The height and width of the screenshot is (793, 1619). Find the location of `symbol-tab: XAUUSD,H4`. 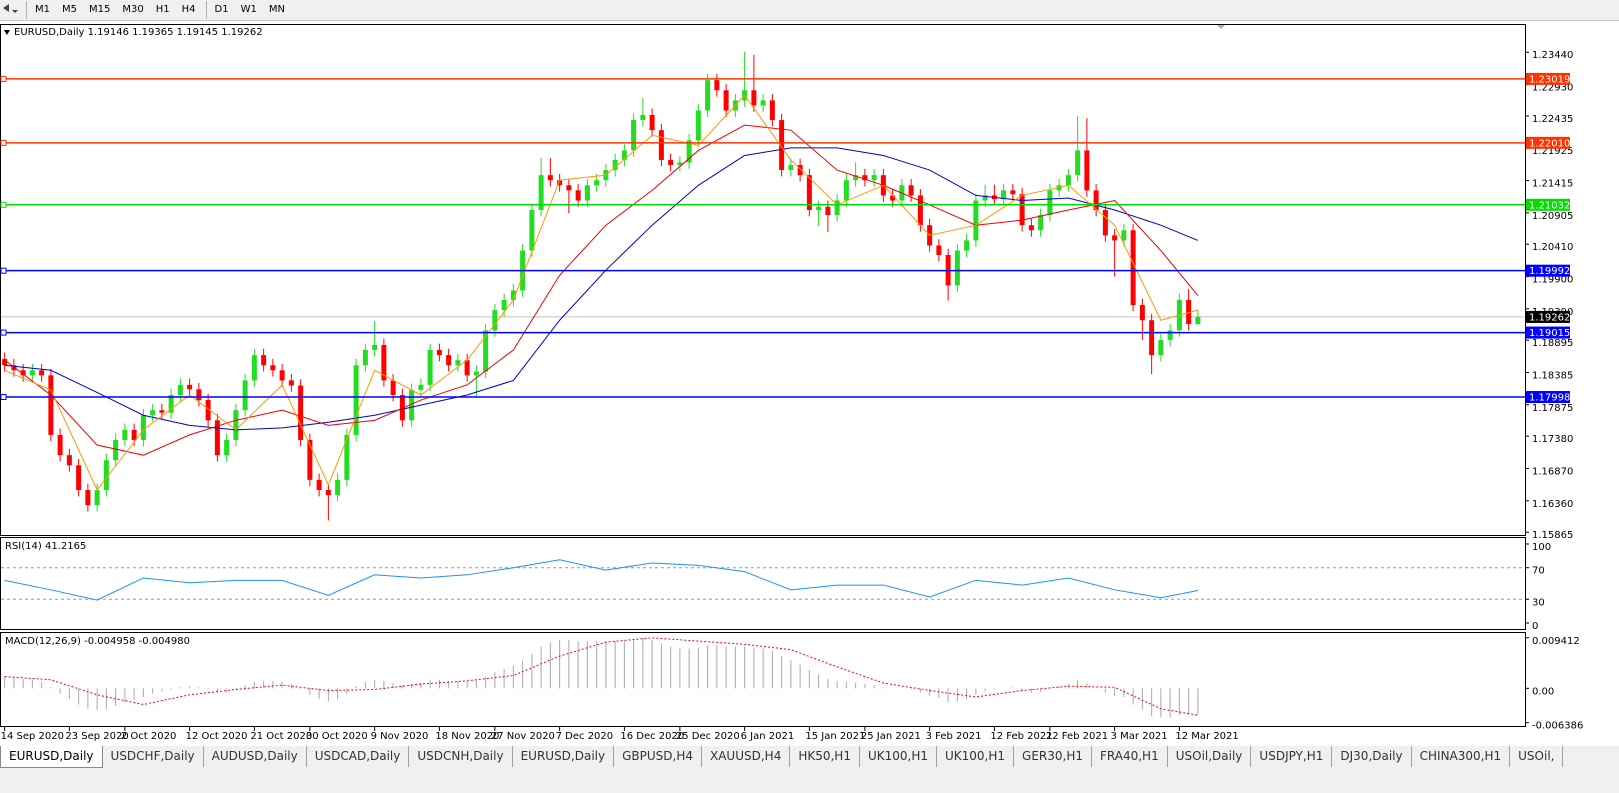

symbol-tab: XAUUSD,H4 is located at coordinates (746, 756).